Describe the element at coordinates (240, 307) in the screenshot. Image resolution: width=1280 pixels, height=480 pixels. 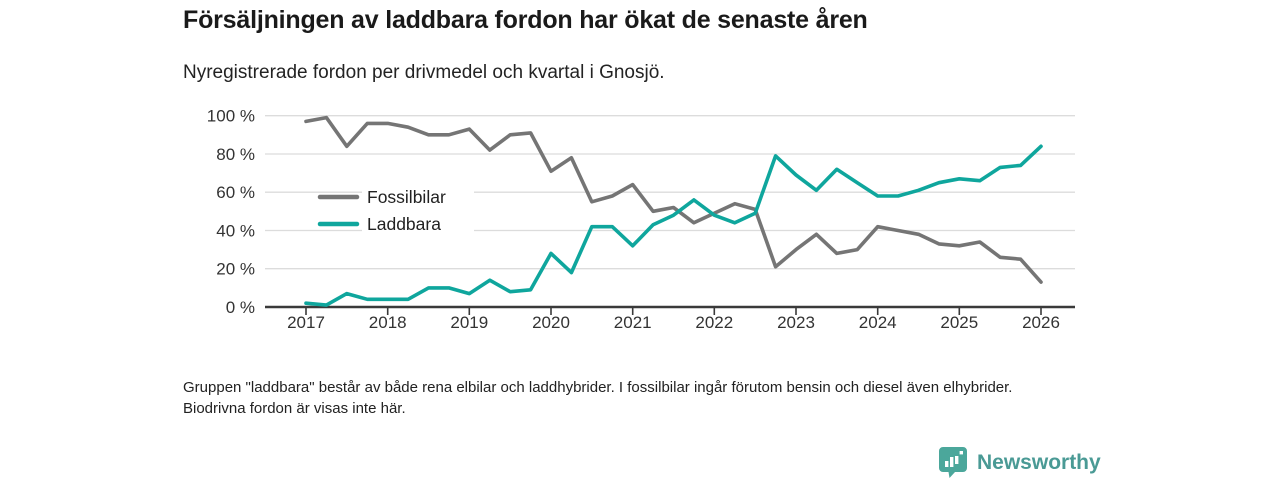
I see `y-tick-label: 0 %` at that location.